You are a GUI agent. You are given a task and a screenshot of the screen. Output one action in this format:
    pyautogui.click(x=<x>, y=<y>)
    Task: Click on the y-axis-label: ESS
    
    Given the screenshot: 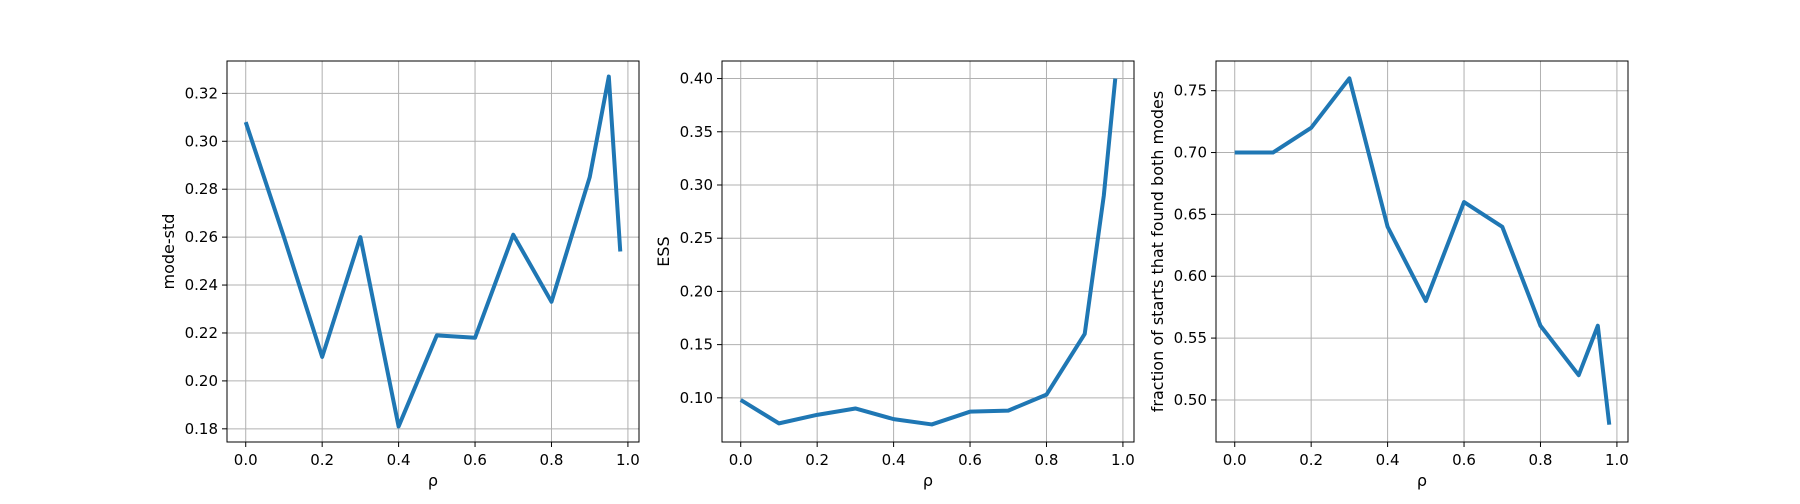 What is the action you would take?
    pyautogui.click(x=663, y=251)
    